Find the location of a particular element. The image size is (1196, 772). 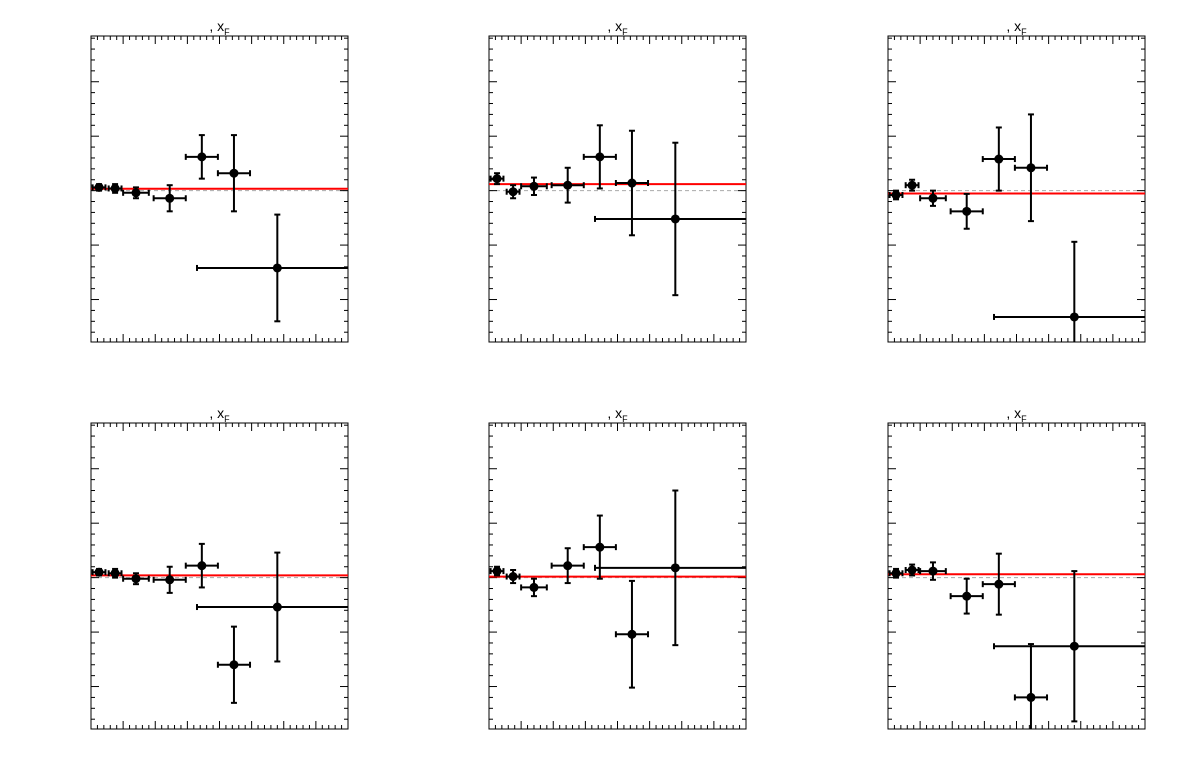

chart-panel-5: , xF is located at coordinates (617, 567).